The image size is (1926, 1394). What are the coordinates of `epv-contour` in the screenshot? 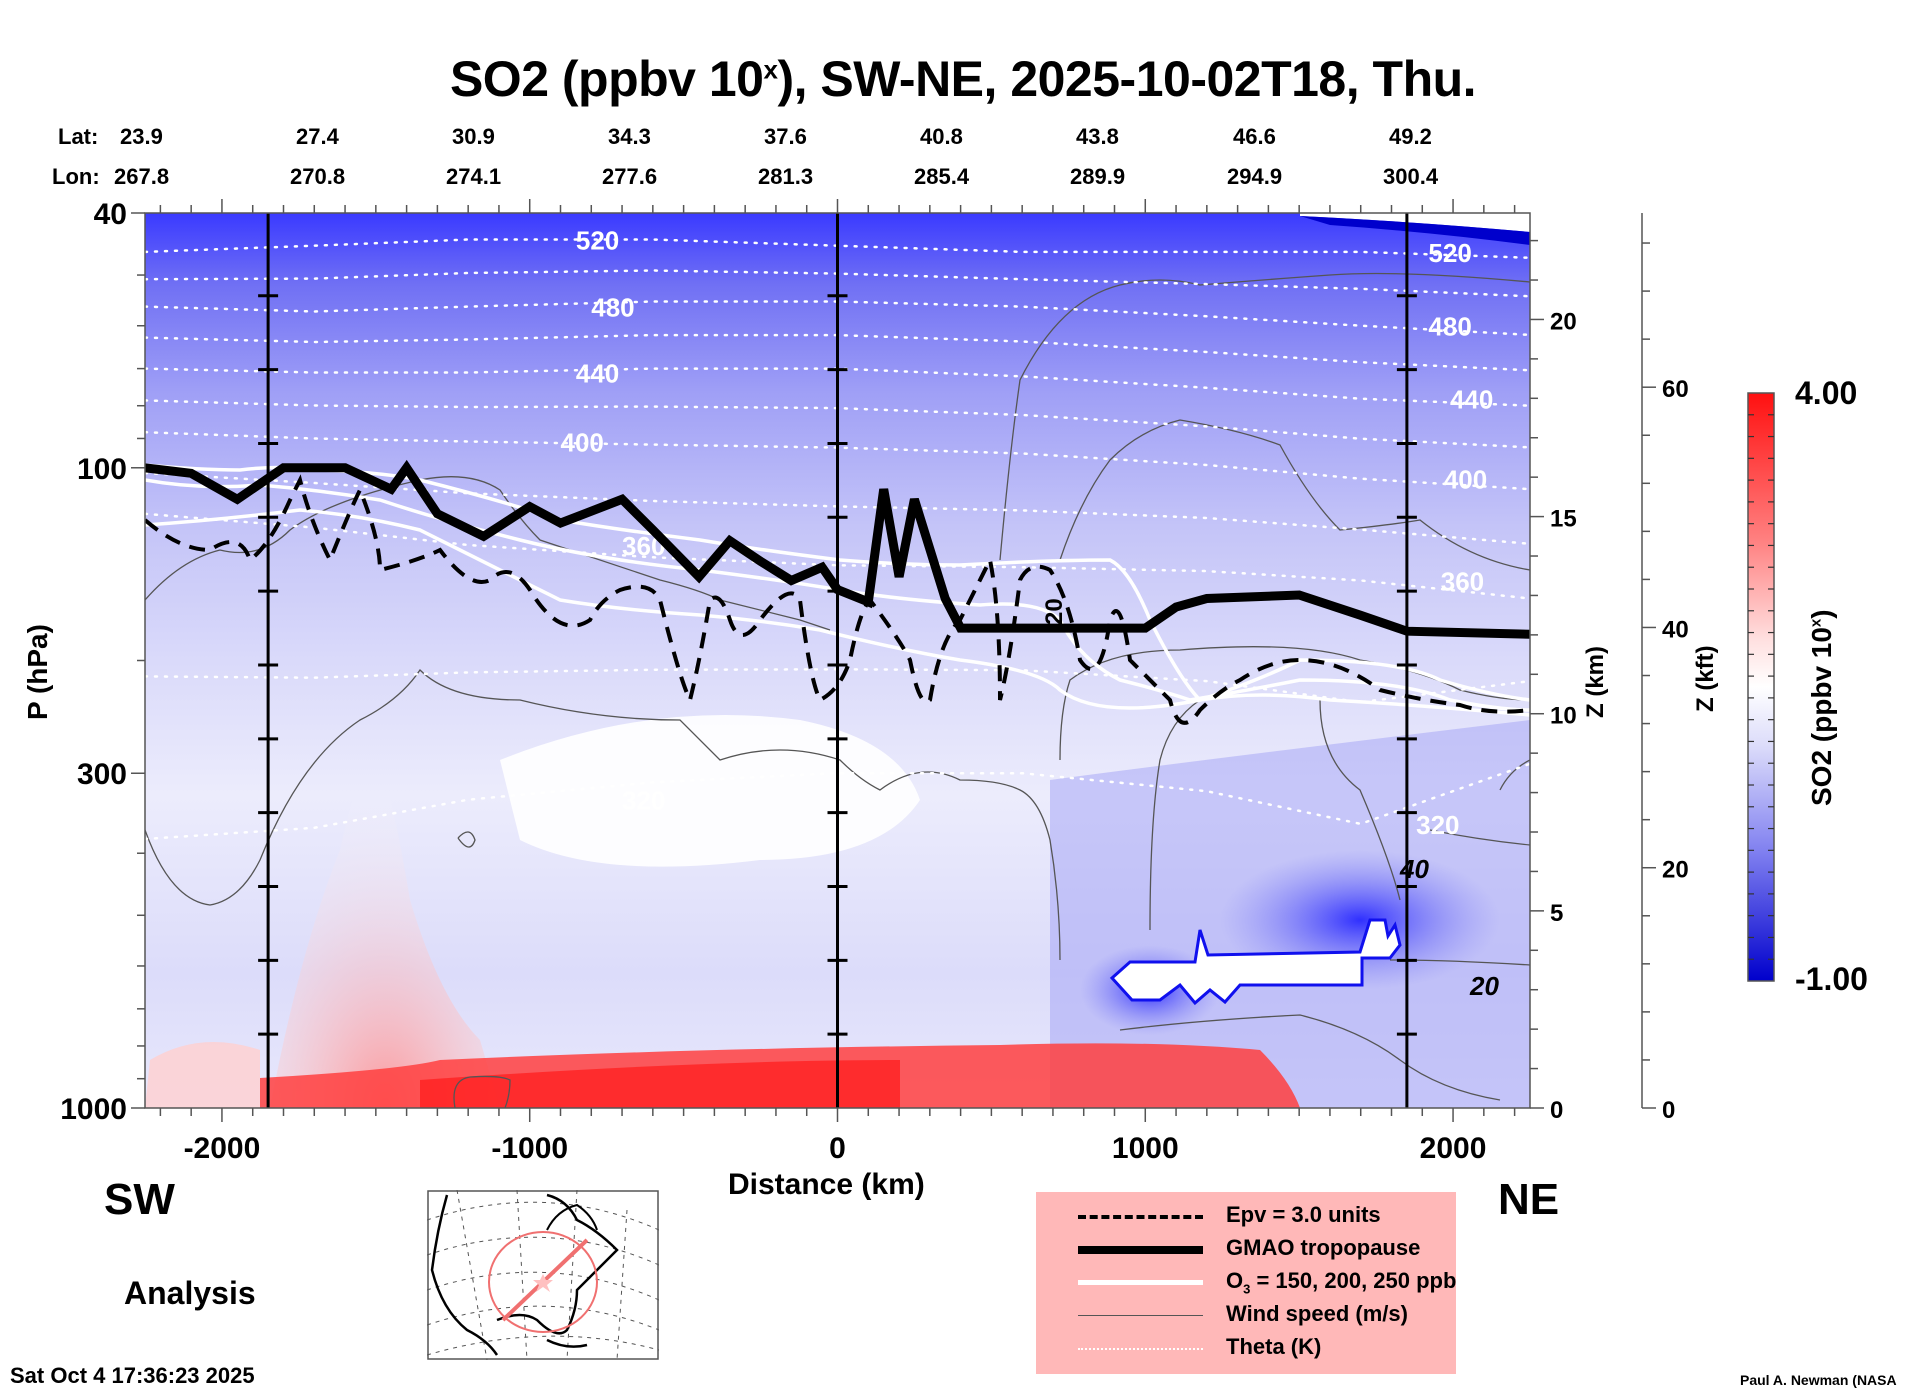 It's located at (837, 599).